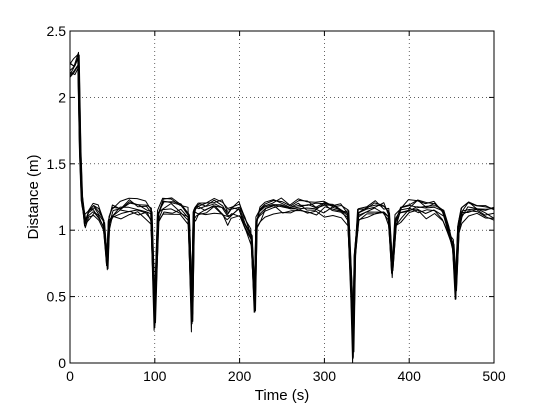 The width and height of the screenshot is (546, 409). Describe the element at coordinates (155, 376) in the screenshot. I see `x-tick-label: 100` at that location.